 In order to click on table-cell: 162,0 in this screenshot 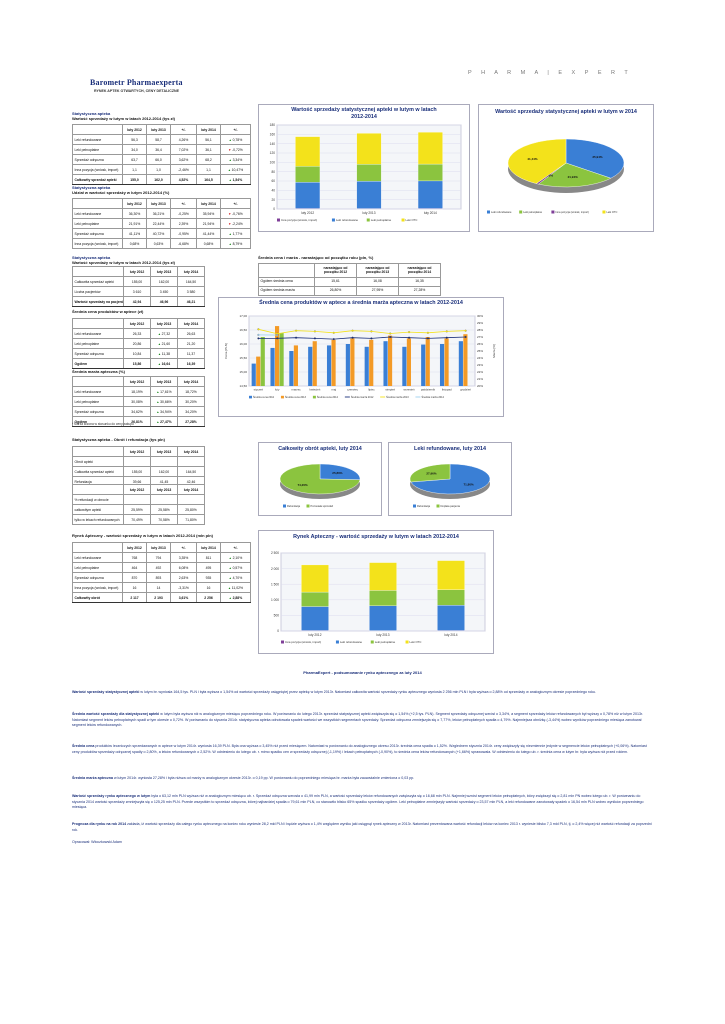, I will do `click(158, 179)`.